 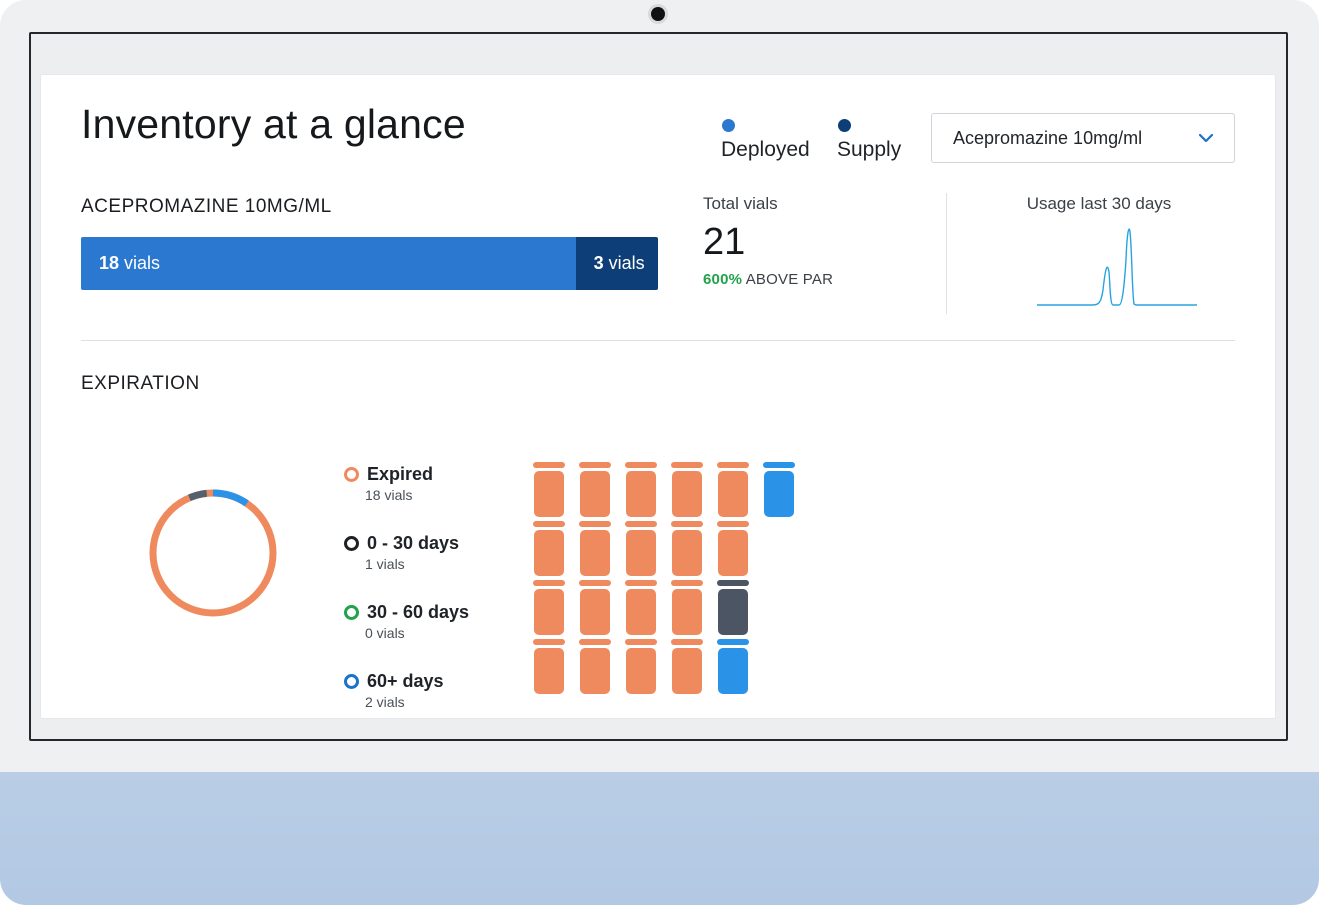 I want to click on par-status: 600% ABOVE PAR, so click(x=768, y=279).